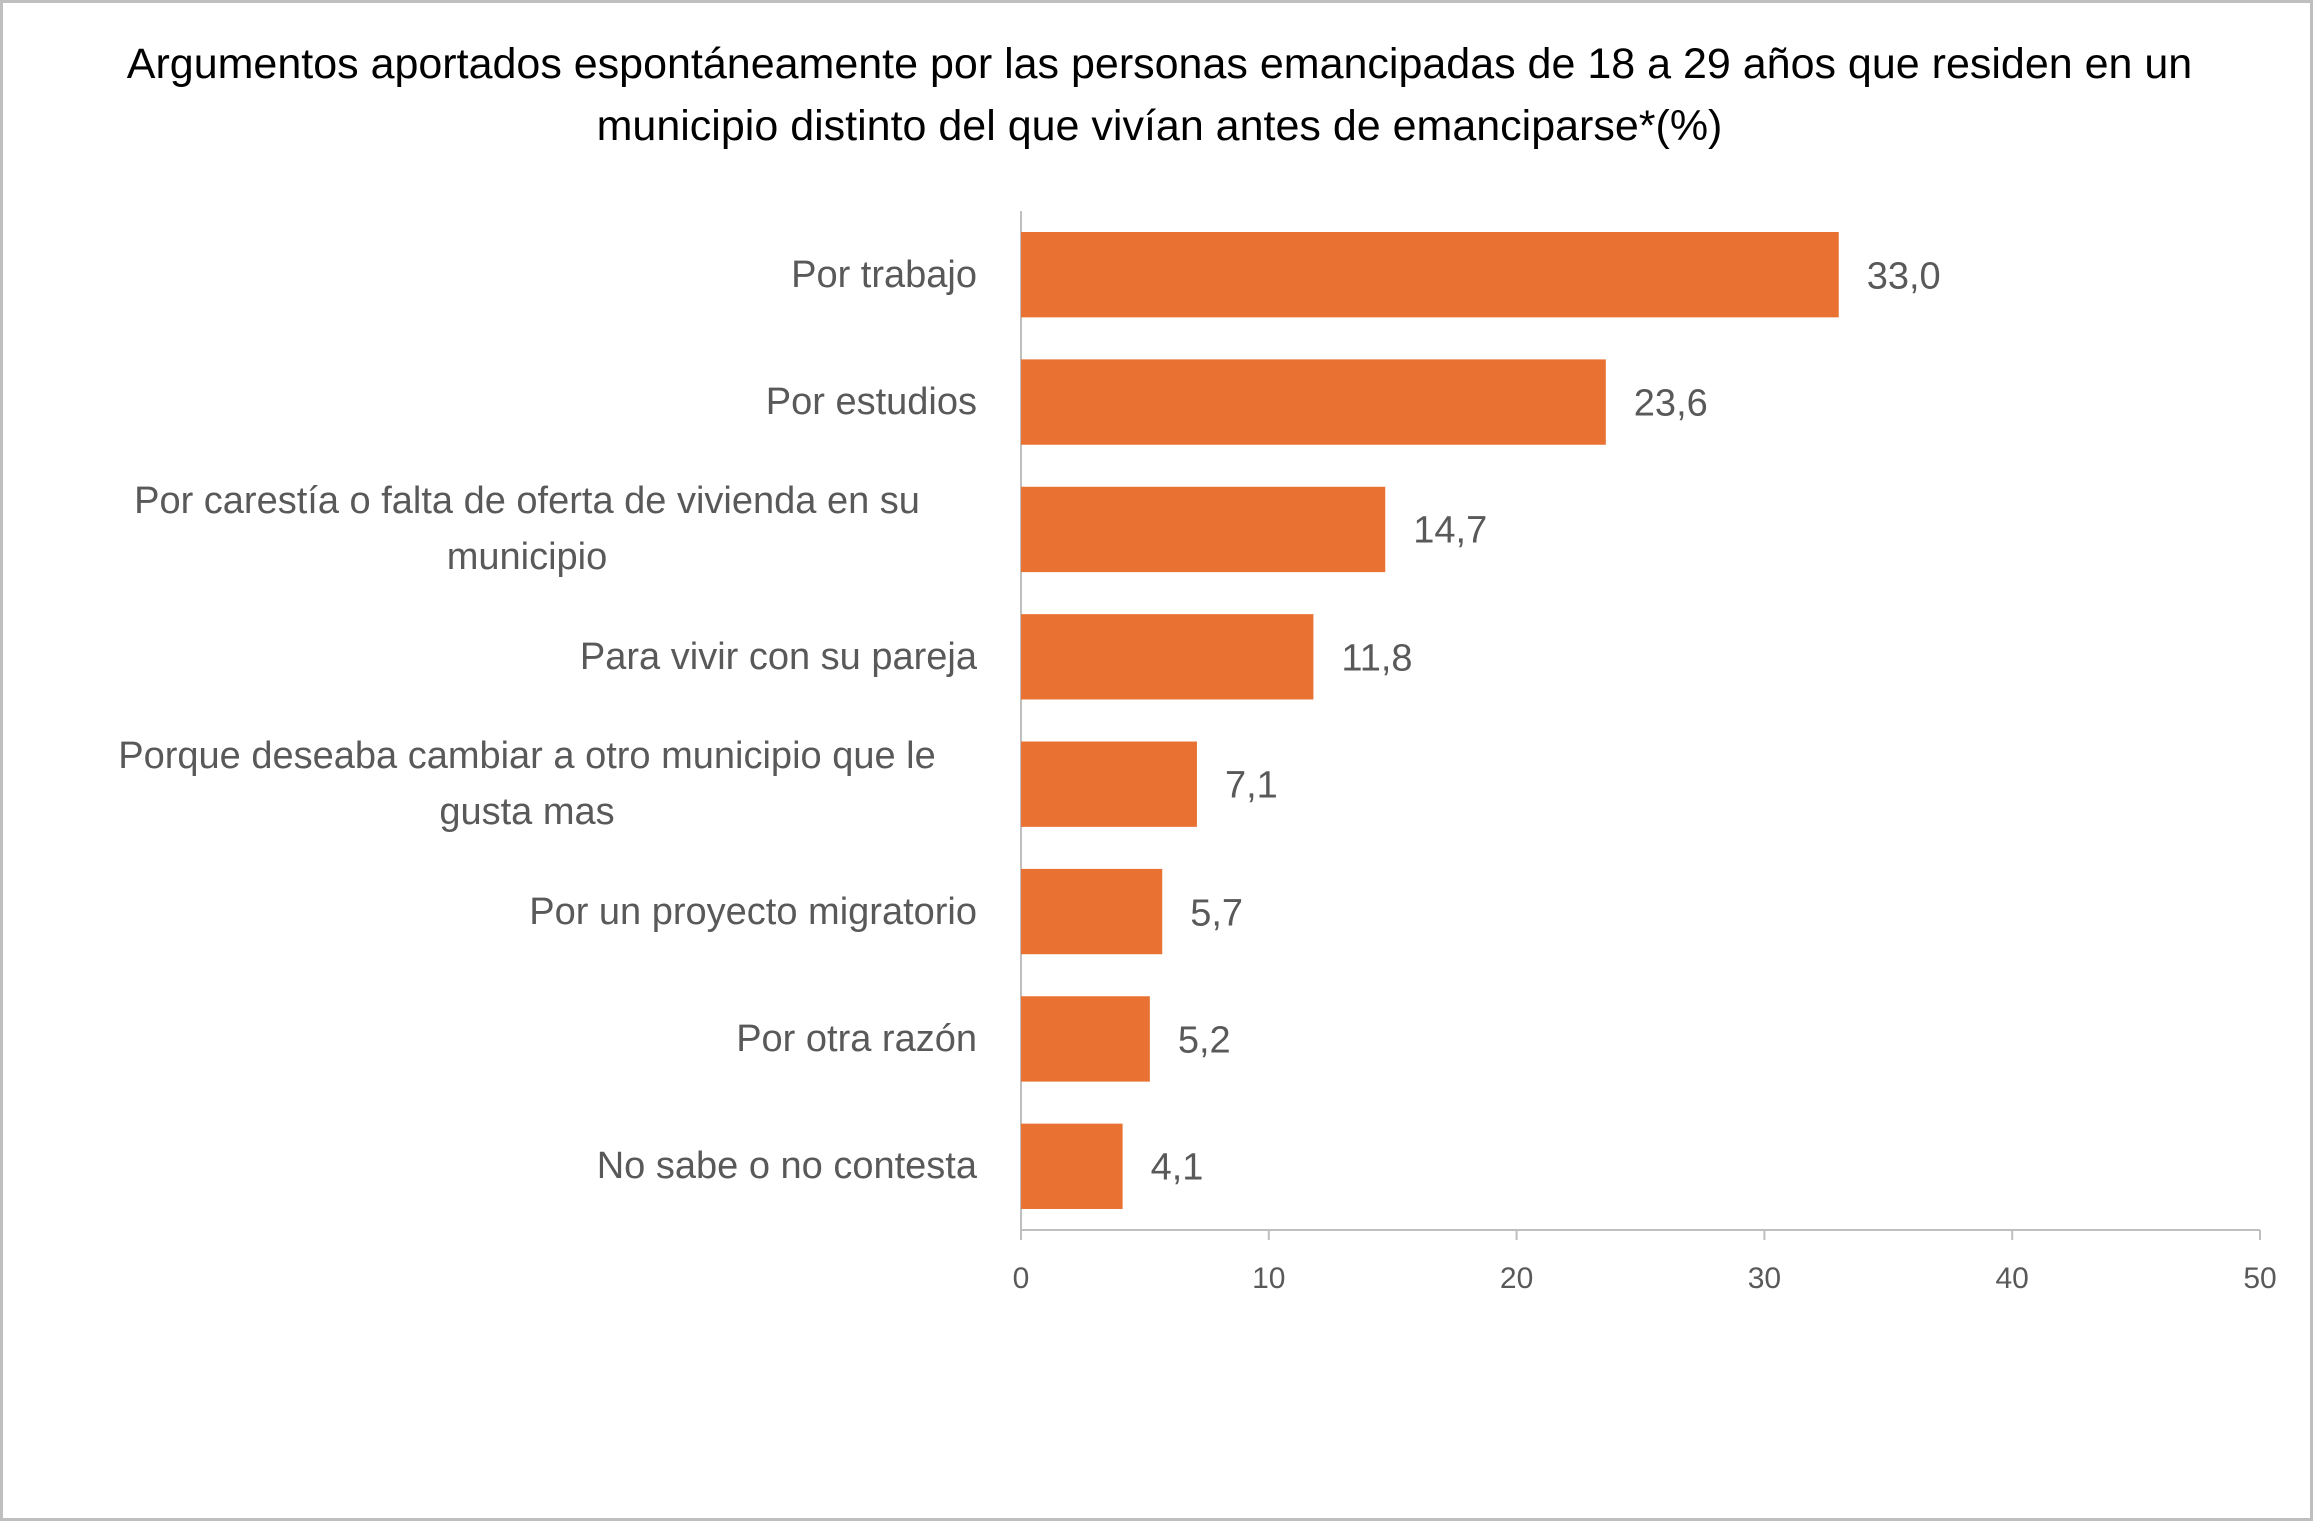  Describe the element at coordinates (2260, 1278) in the screenshot. I see `x-tick-label: 50` at that location.